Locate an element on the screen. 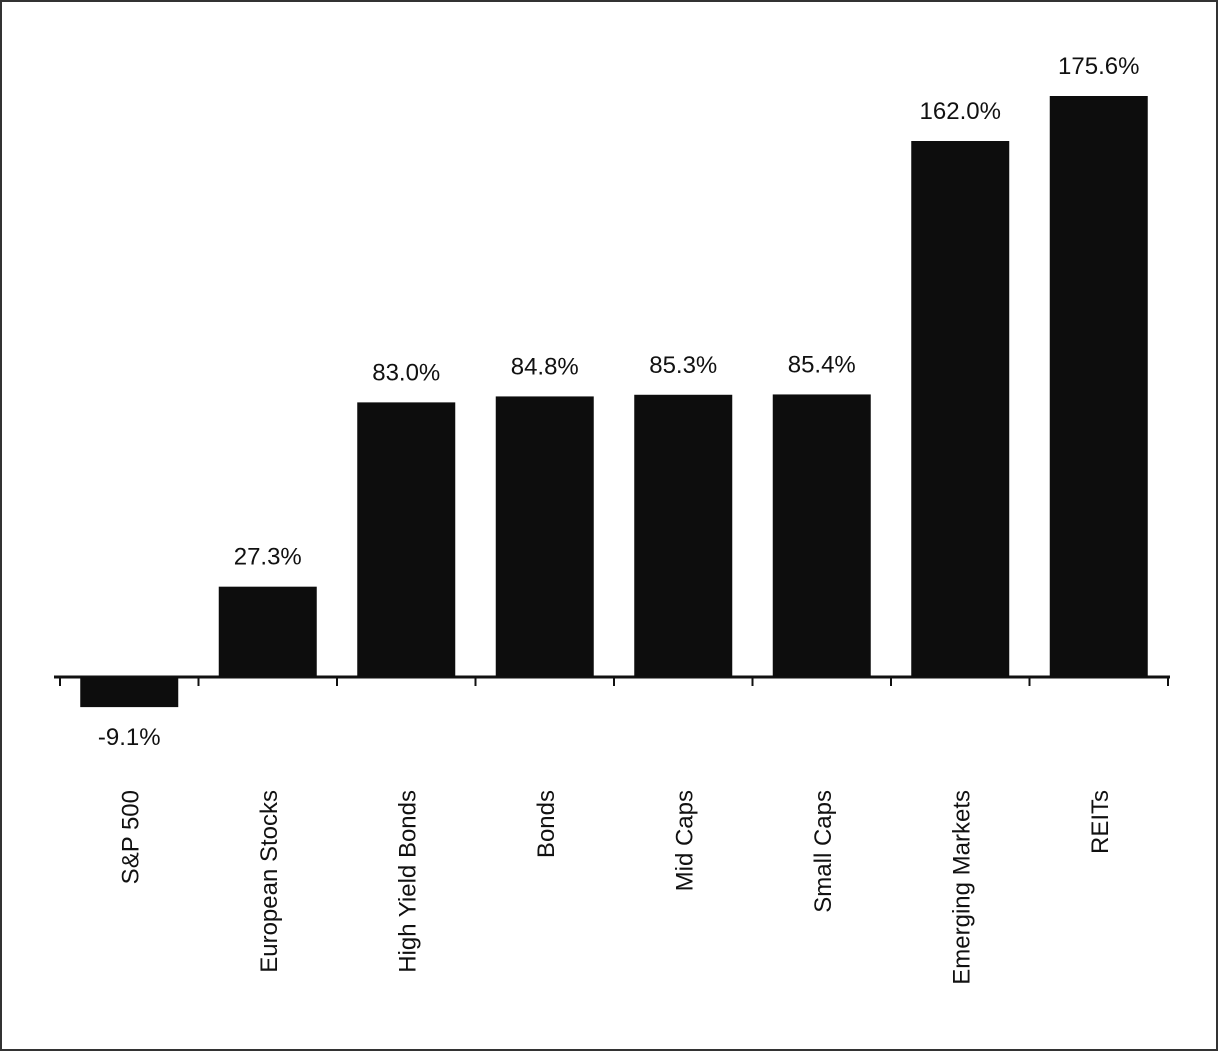 This screenshot has width=1219, height=1052. x-tick-label: Mid Caps is located at coordinates (684, 840).